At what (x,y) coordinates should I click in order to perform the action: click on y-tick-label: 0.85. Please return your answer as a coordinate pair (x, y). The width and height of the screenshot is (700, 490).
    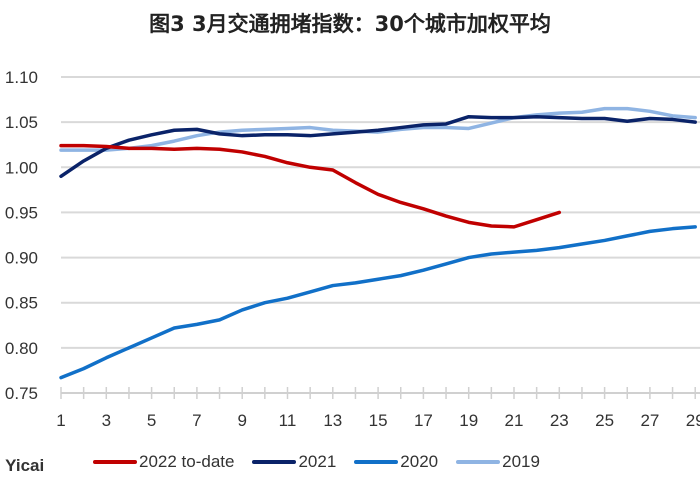
    Looking at the image, I should click on (21, 303).